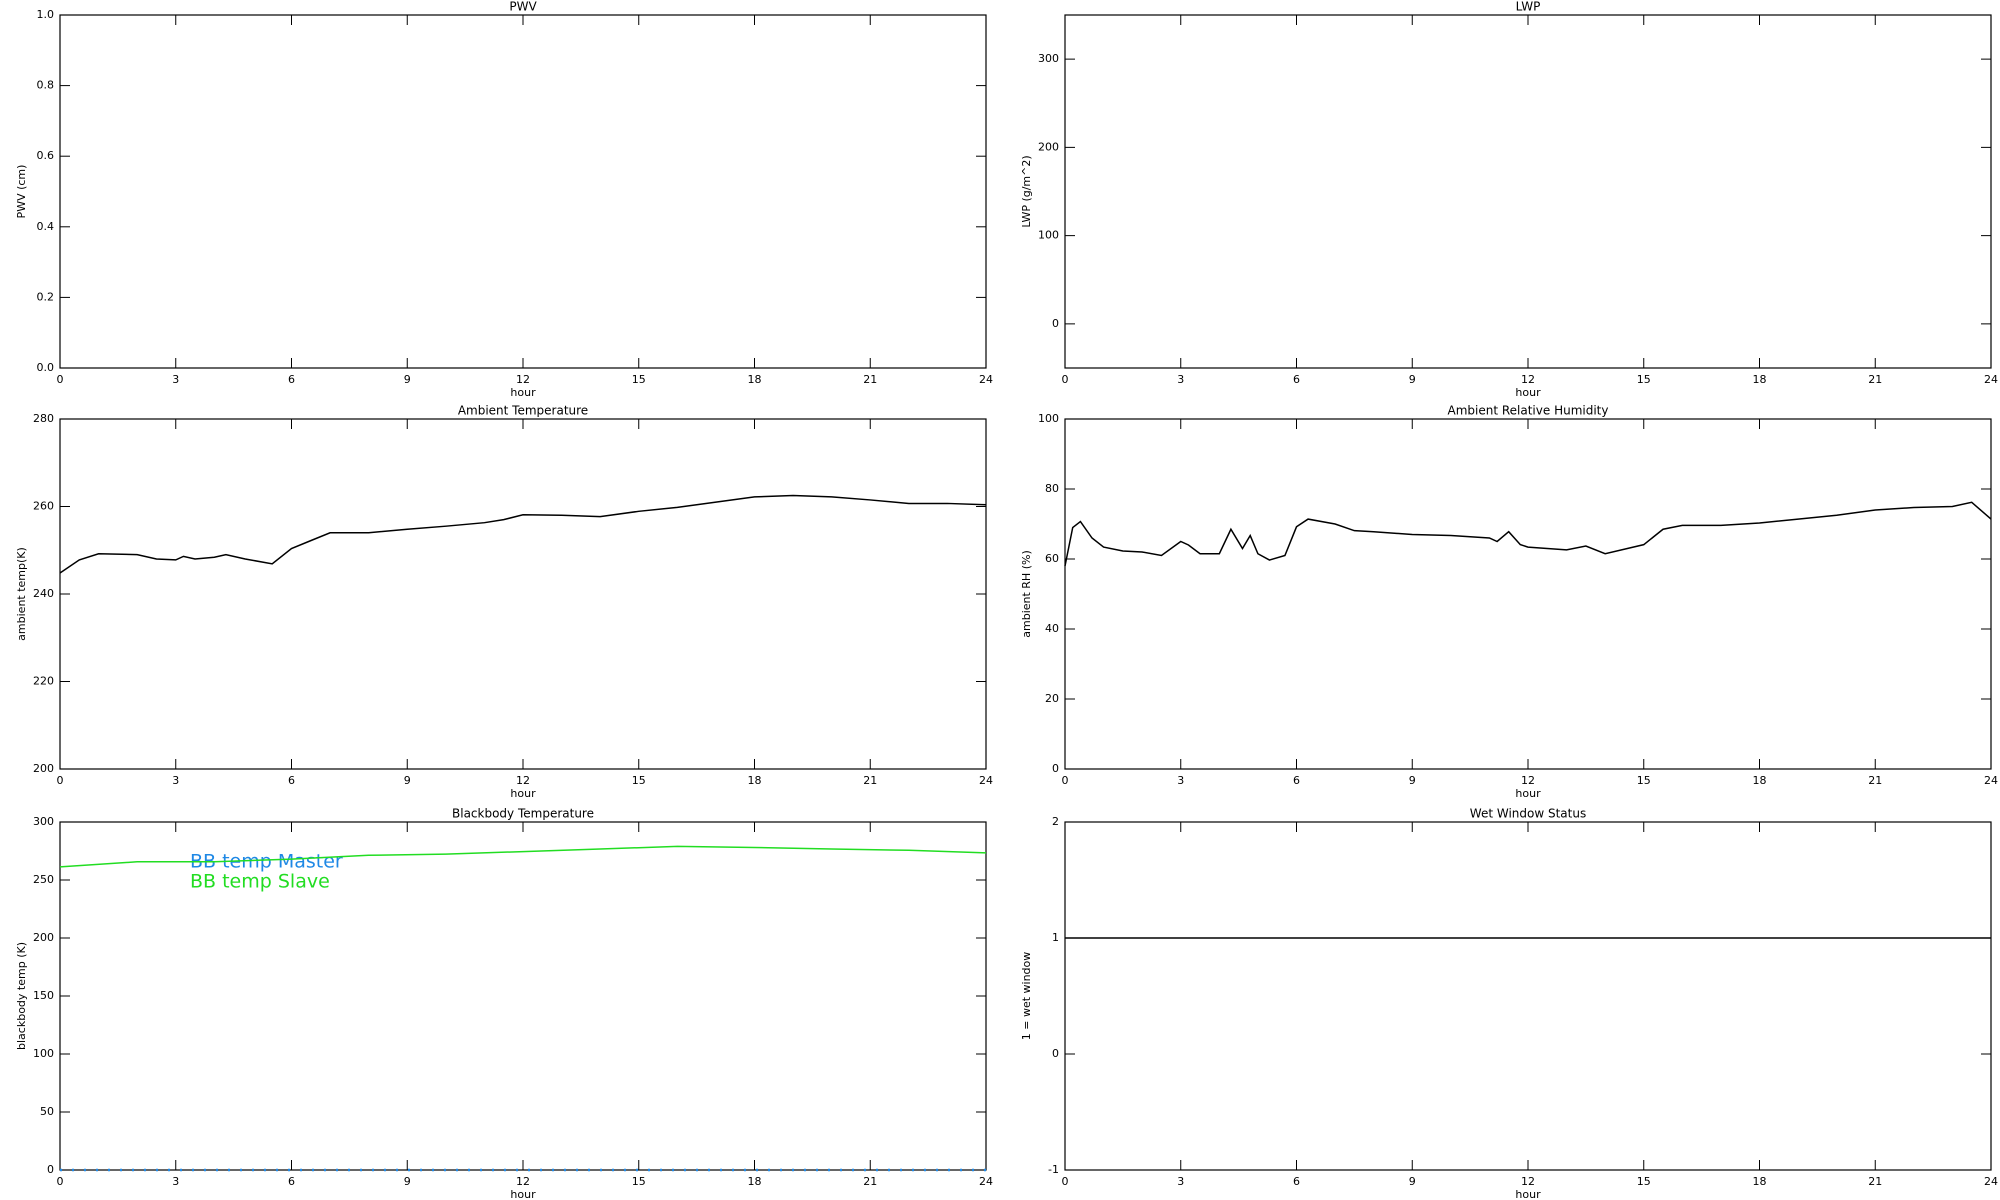 This screenshot has height=1200, width=2000. What do you see at coordinates (46, 85) in the screenshot?
I see `y-tick-label: 0.8` at bounding box center [46, 85].